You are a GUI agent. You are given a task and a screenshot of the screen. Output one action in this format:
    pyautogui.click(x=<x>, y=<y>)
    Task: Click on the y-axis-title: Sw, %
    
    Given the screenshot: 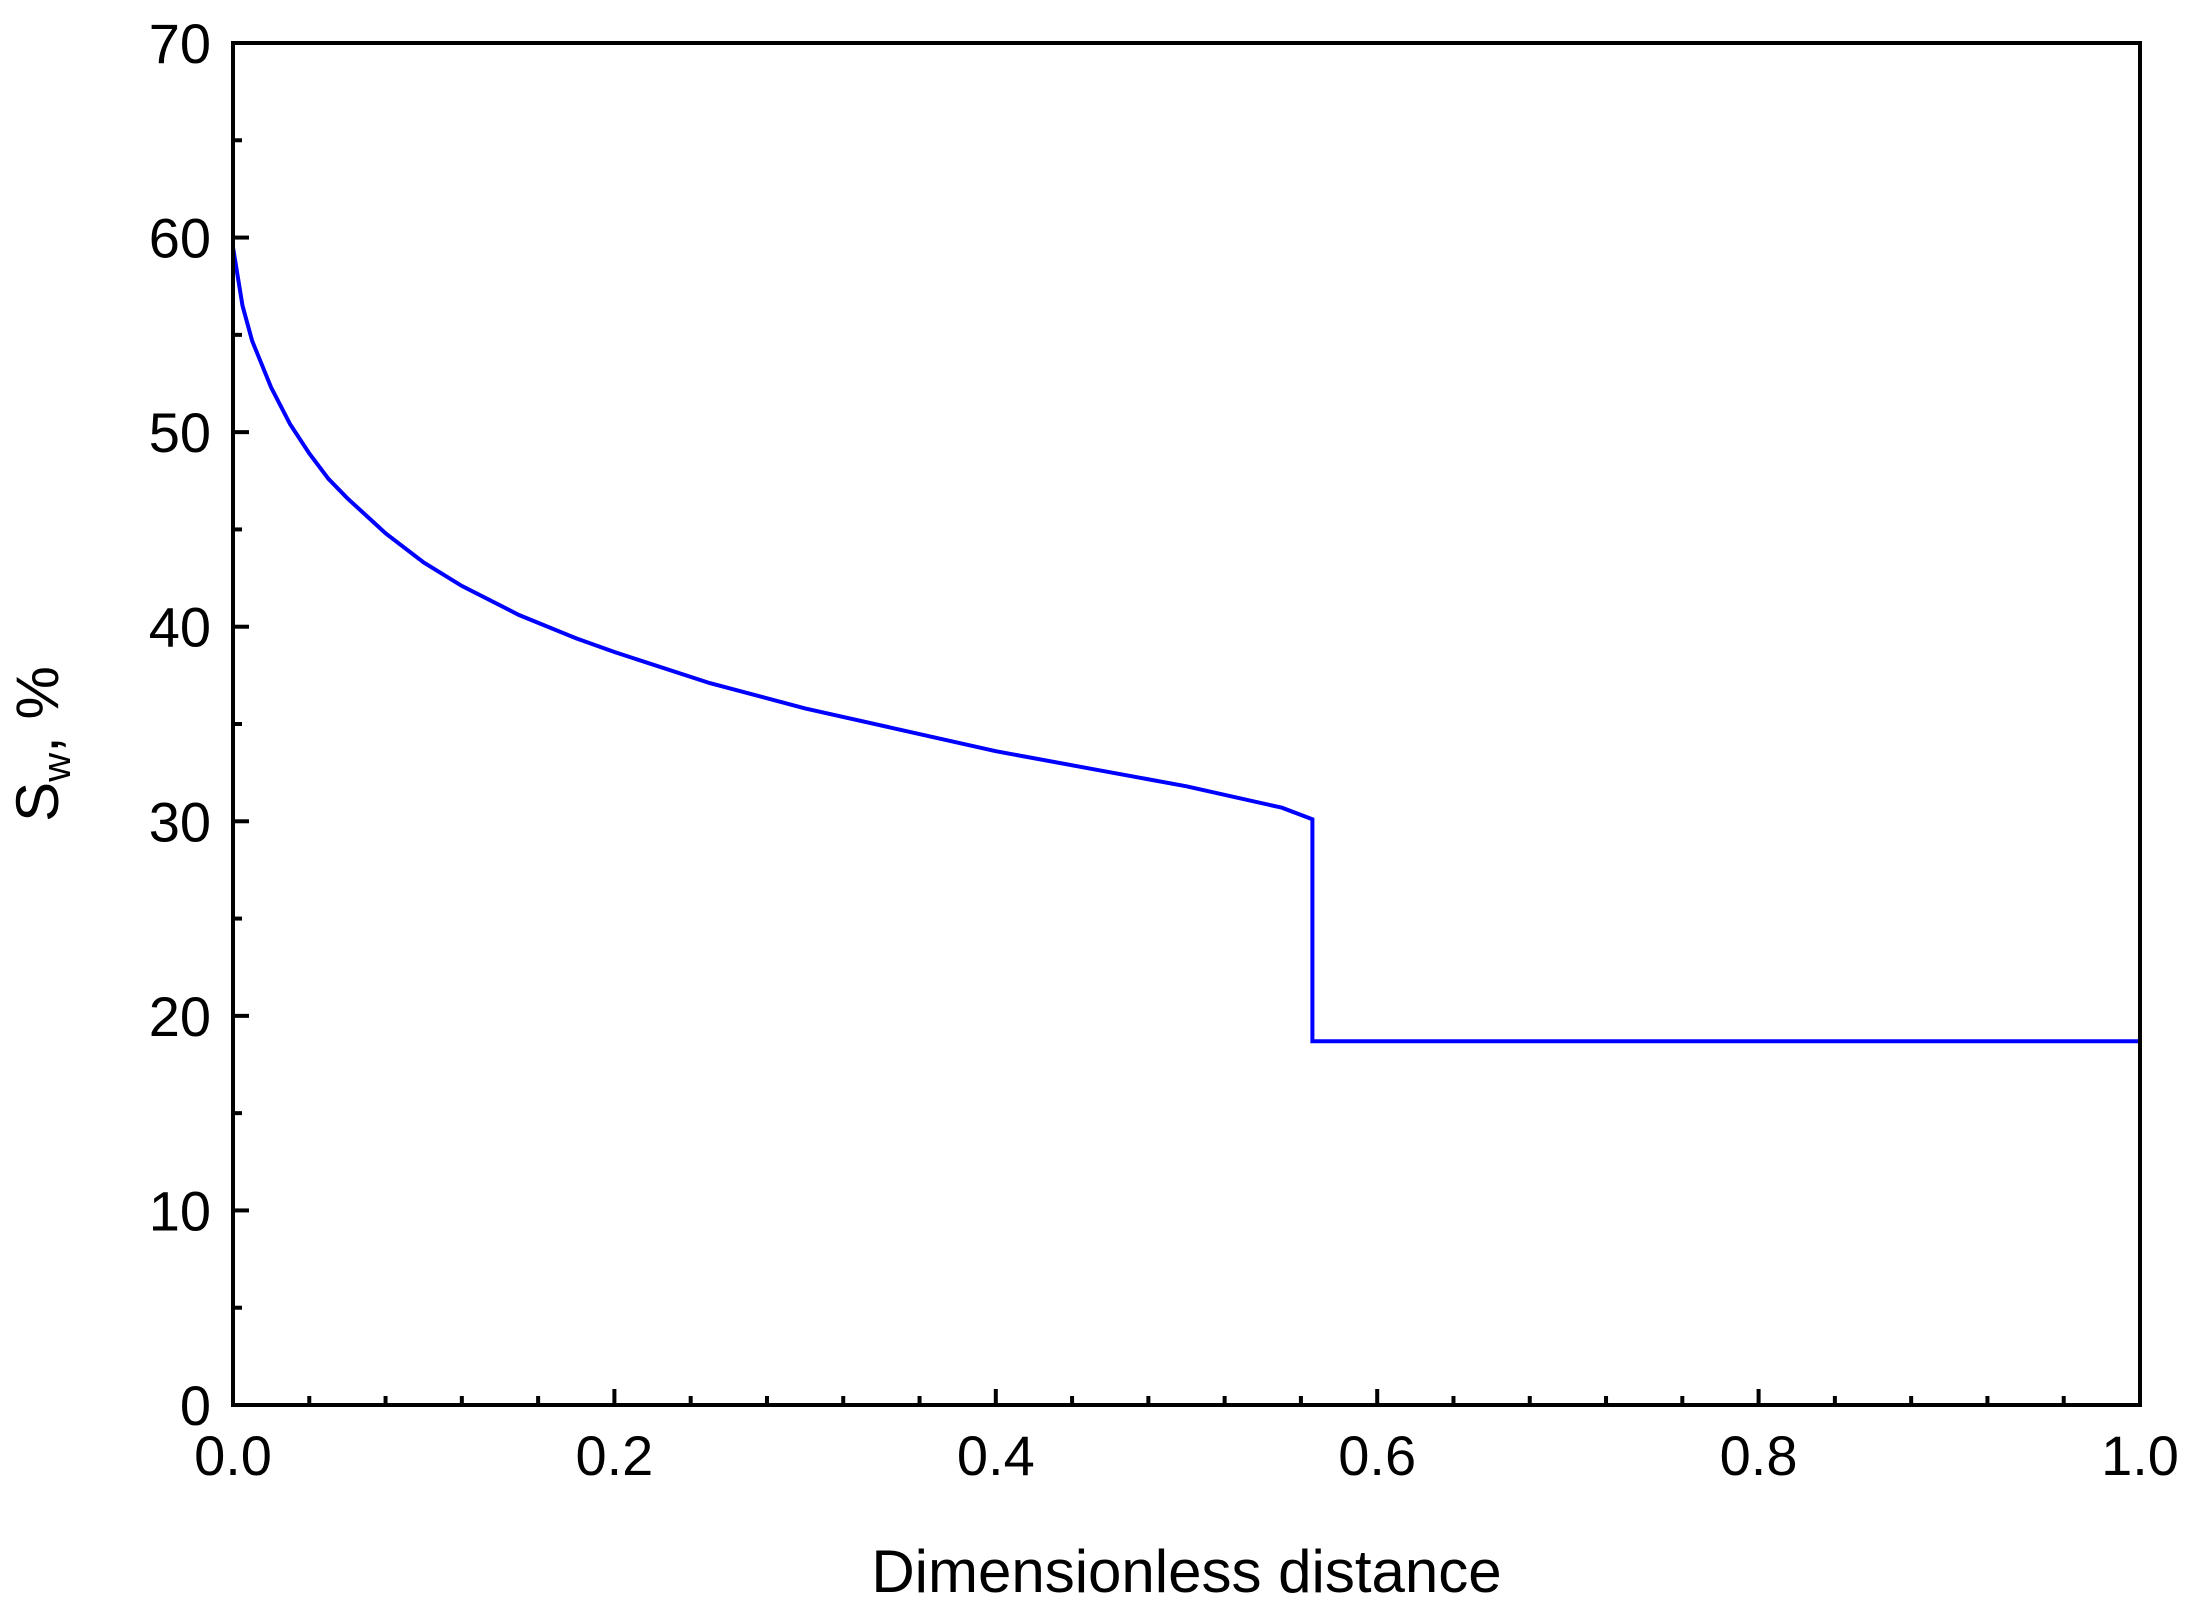 What is the action you would take?
    pyautogui.click(x=41, y=744)
    